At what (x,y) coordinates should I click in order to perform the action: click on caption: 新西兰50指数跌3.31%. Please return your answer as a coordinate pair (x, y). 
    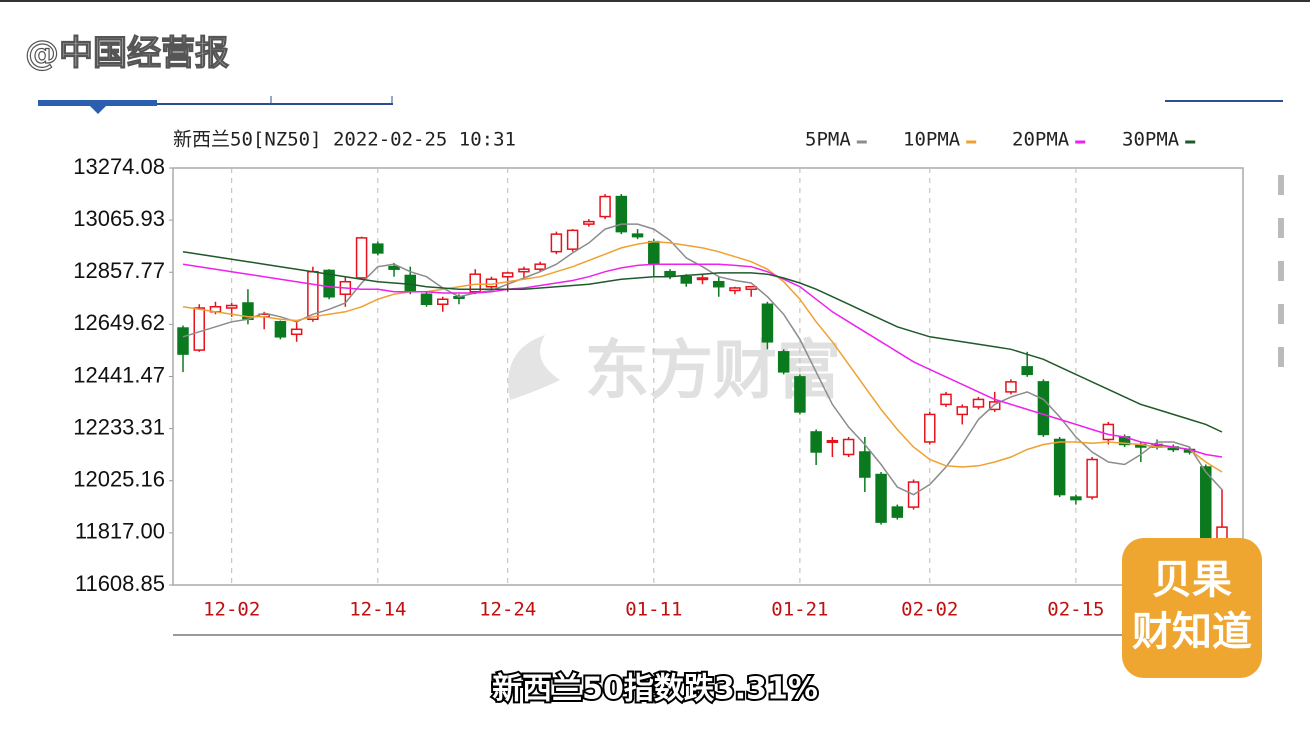
    Looking at the image, I should click on (655, 689).